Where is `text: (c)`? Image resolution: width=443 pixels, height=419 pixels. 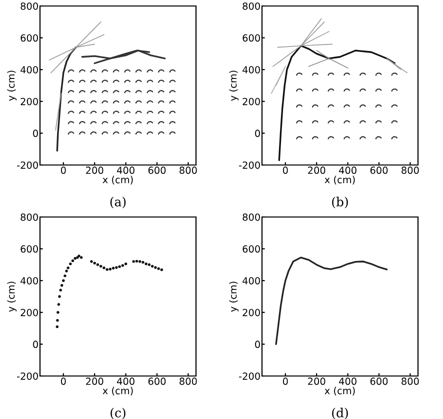
text: (c) is located at coordinates (118, 413).